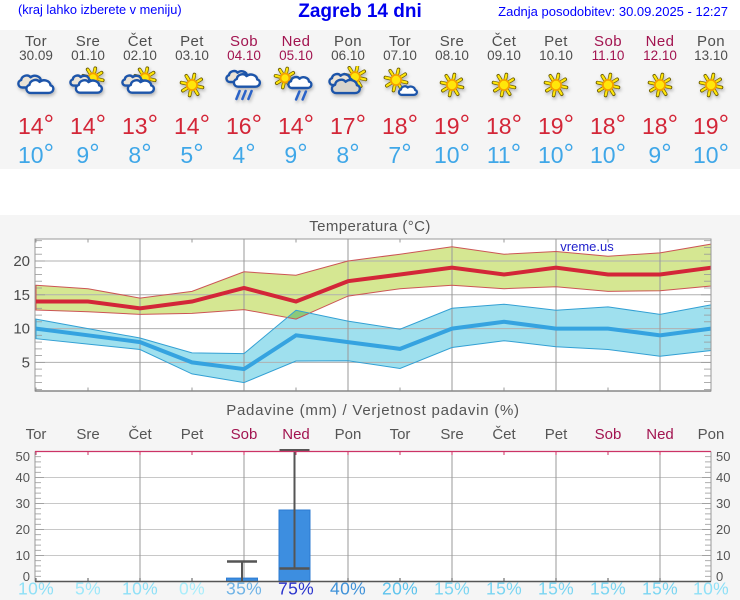 The width and height of the screenshot is (740, 600). Describe the element at coordinates (348, 589) in the screenshot. I see `svg-text: 40%` at that location.